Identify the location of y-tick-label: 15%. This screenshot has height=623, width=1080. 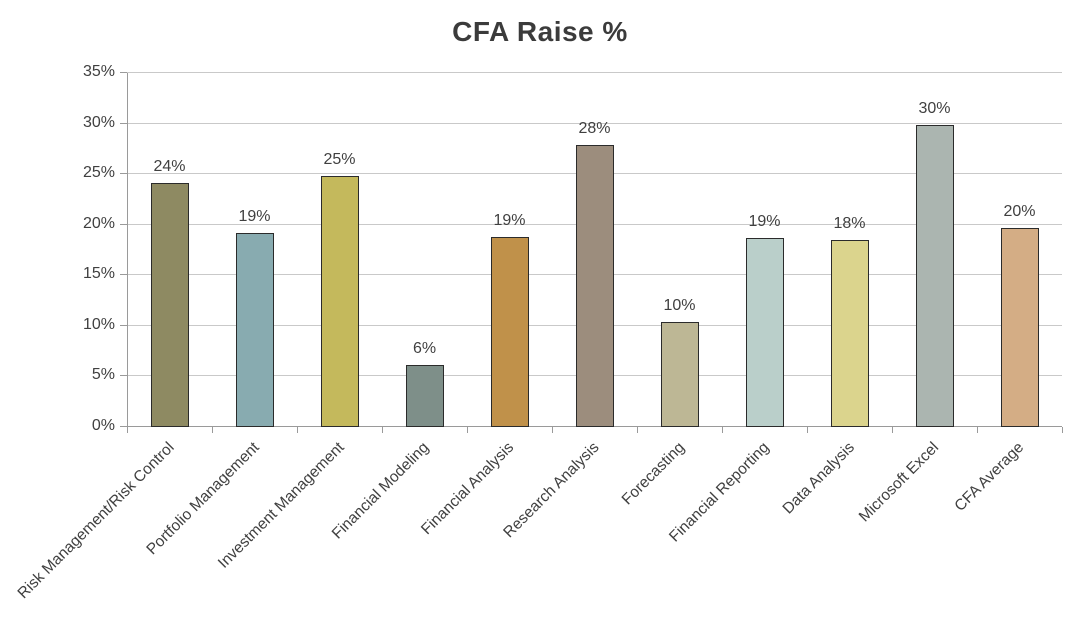
(98, 274).